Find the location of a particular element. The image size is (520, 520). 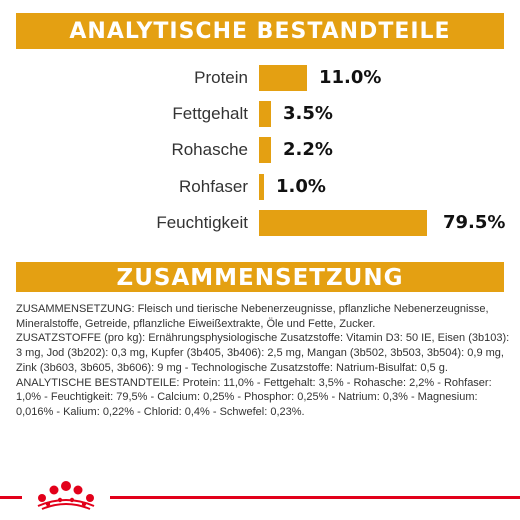

nutrient-value: 11.0% is located at coordinates (350, 77).